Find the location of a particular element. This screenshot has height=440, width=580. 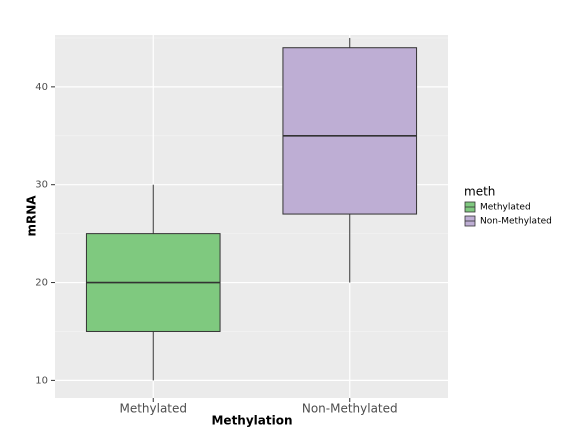

y-tick-label: 20 is located at coordinates (41, 283).